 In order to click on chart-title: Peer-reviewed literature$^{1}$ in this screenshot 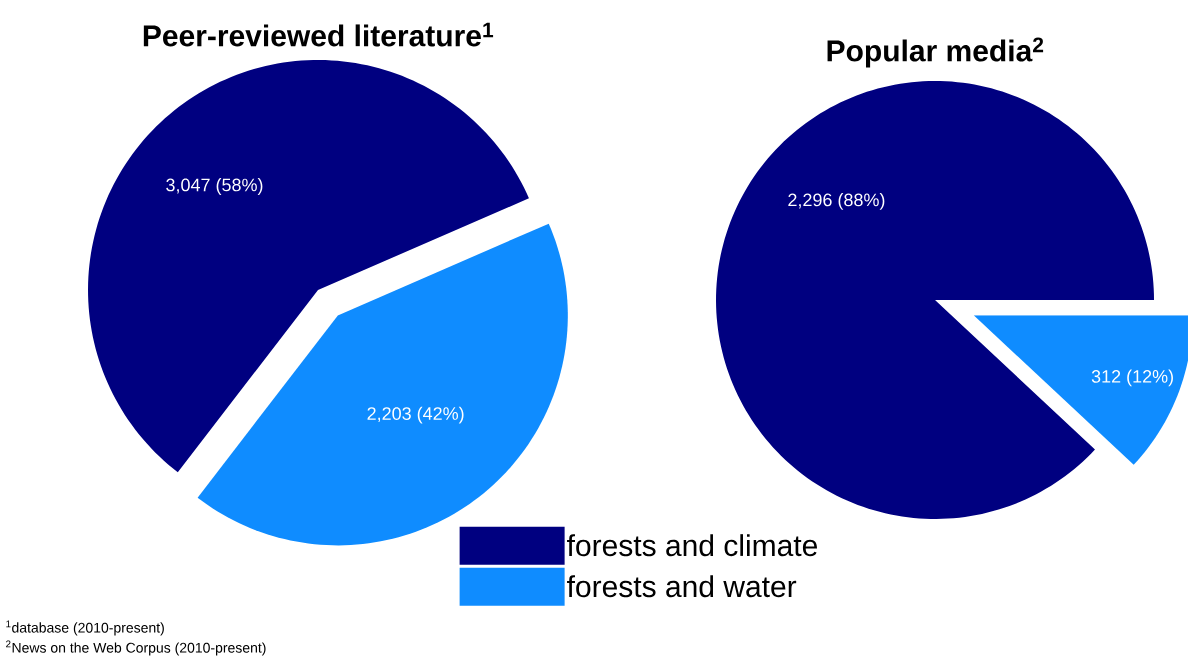, I will do `click(318, 34)`.